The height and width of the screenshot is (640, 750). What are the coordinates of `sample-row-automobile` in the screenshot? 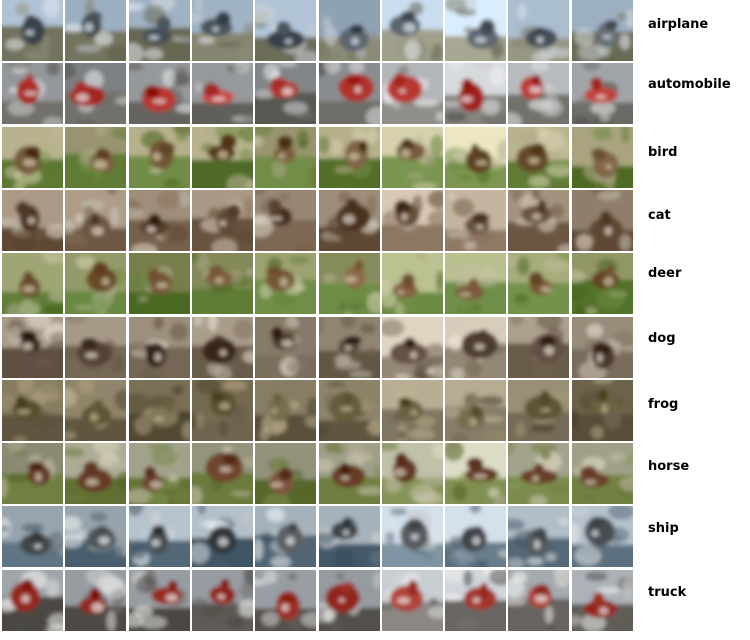 It's located at (320, 94).